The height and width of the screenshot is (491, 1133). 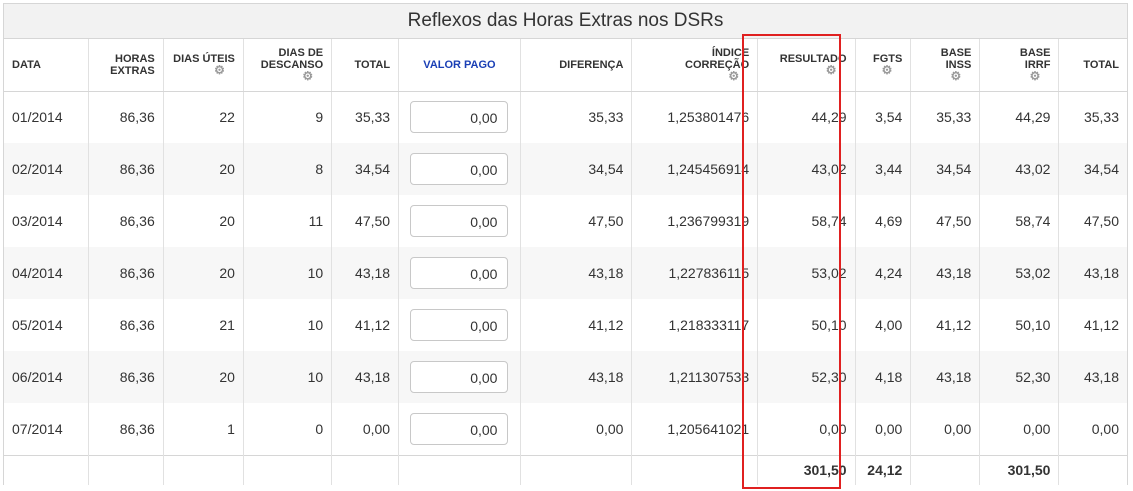 What do you see at coordinates (1092, 65) in the screenshot?
I see `col-total2-header: TOTAL` at bounding box center [1092, 65].